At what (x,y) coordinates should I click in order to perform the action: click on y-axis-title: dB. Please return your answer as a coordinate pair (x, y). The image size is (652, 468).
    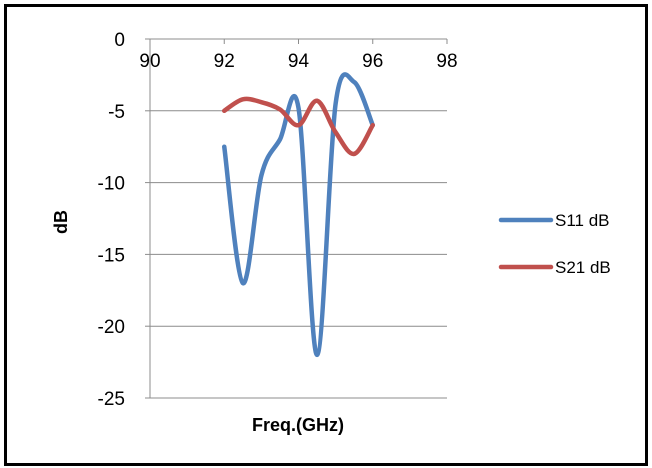
    Looking at the image, I should click on (61, 222).